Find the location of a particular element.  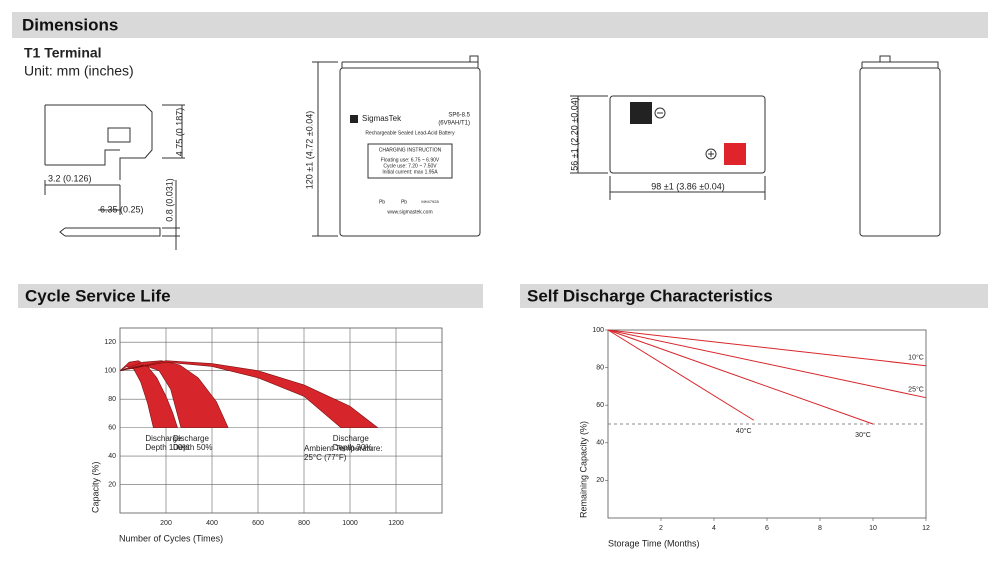

charging-line: Cycle use: 7.20 ~ 7.50V is located at coordinates (410, 166).